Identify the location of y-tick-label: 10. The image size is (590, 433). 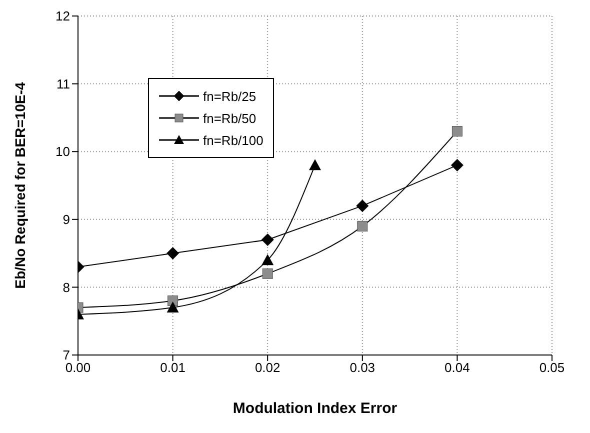
(63, 152).